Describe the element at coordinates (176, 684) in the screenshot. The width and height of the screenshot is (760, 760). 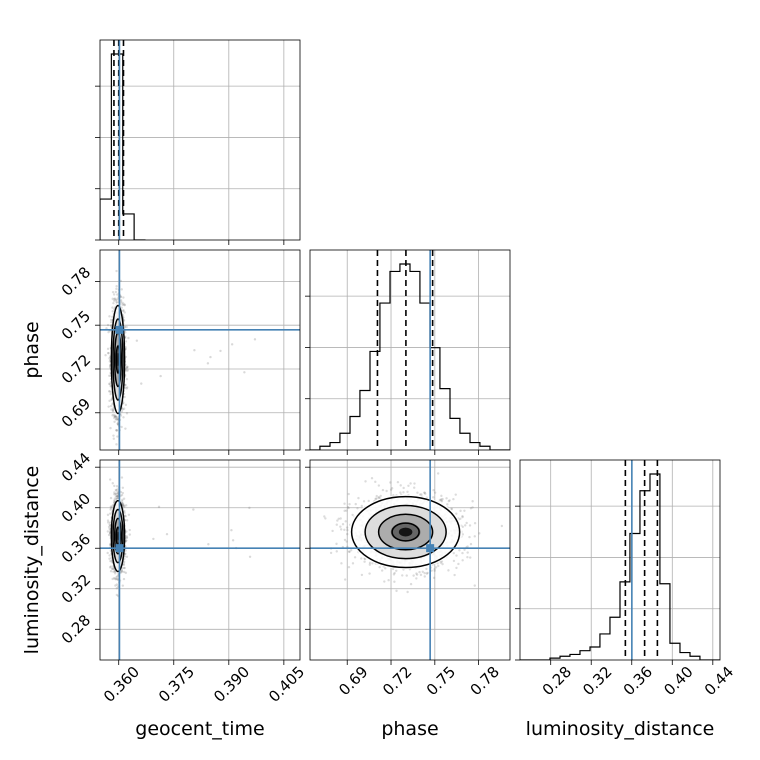
I see `x-tick-label-geocent_time: 0.375` at that location.